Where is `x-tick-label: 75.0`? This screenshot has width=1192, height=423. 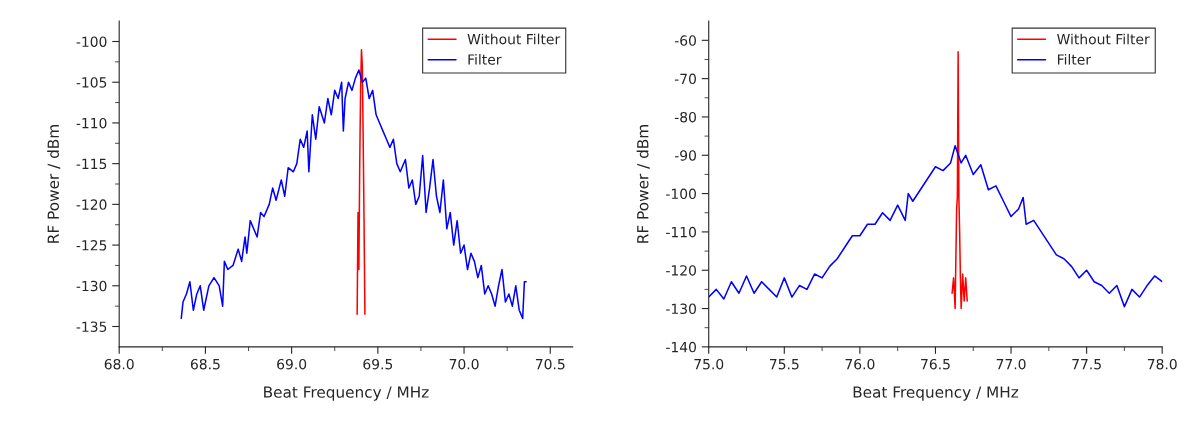
x-tick-label: 75.0 is located at coordinates (709, 364).